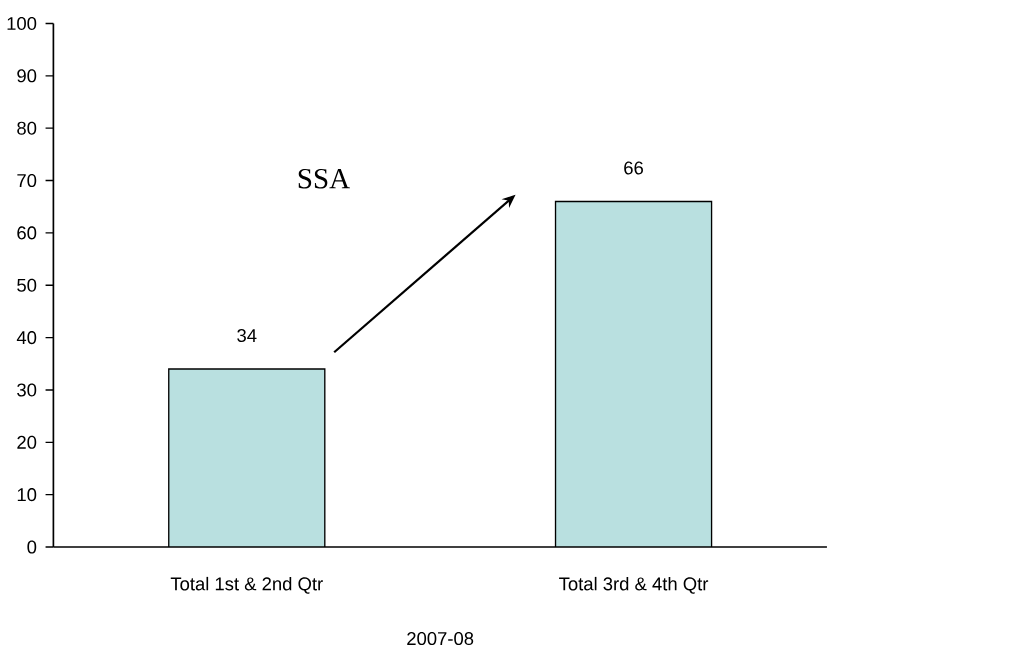 Image resolution: width=1022 pixels, height=651 pixels. I want to click on x-tick-label: Total 3rd & 4th Qtr, so click(634, 585).